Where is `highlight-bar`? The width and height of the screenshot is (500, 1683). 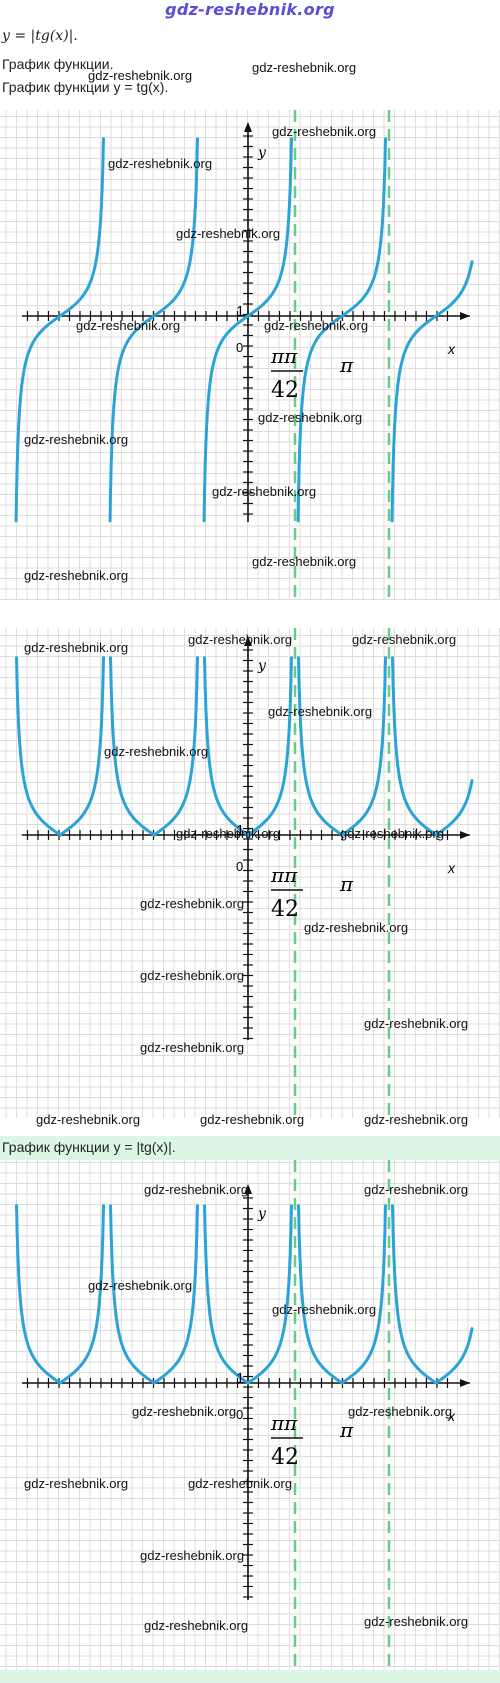
highlight-bar is located at coordinates (250, 1148).